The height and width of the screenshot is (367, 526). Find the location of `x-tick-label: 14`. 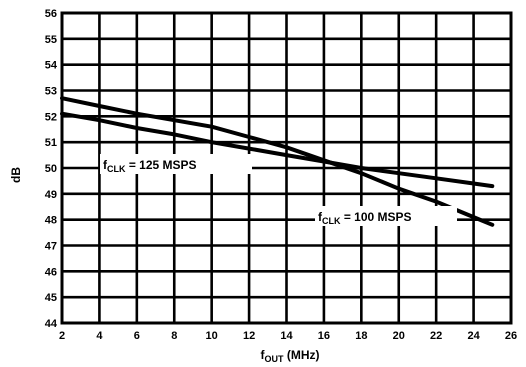

x-tick-label: 14 is located at coordinates (286, 336).